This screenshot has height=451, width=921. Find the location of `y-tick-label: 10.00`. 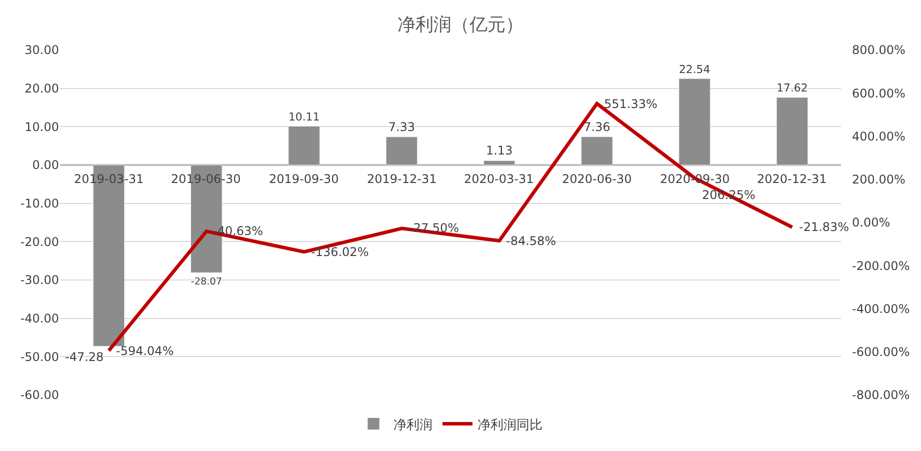

y-tick-label: 10.00 is located at coordinates (41, 127).